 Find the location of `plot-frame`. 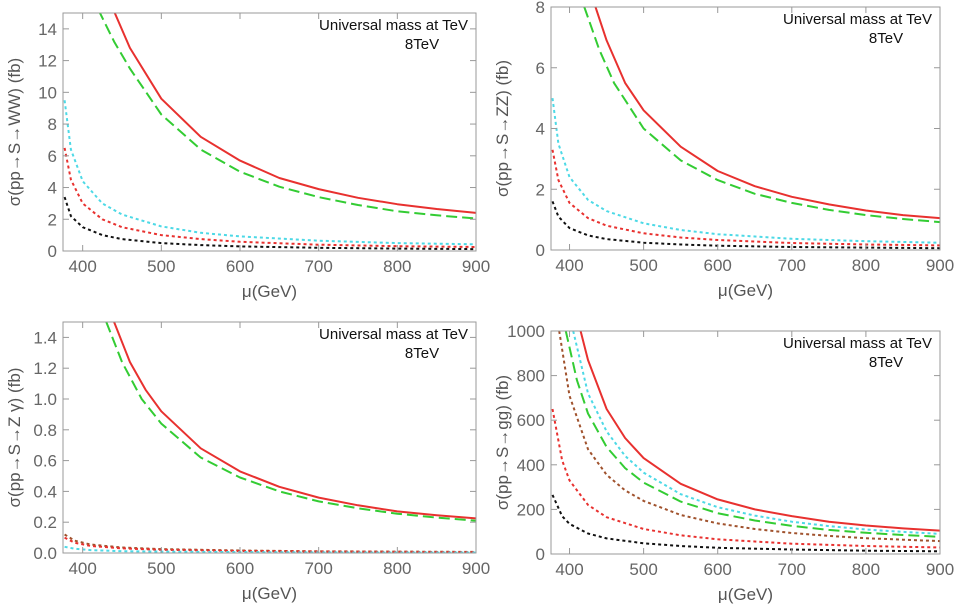

plot-frame is located at coordinates (745, 442).